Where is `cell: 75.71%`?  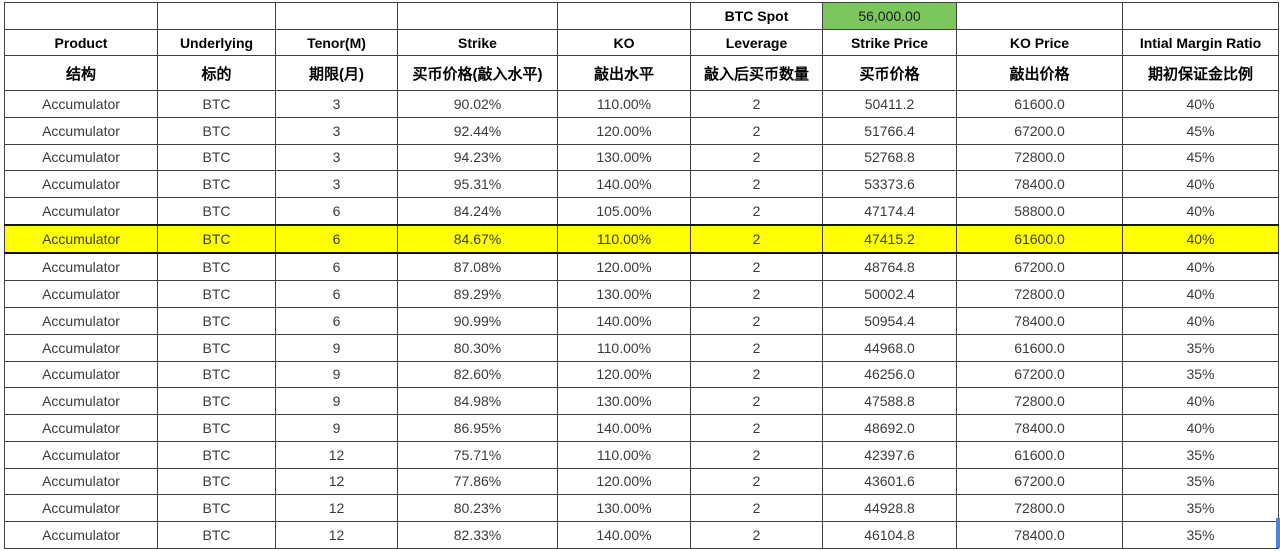 cell: 75.71% is located at coordinates (477, 454).